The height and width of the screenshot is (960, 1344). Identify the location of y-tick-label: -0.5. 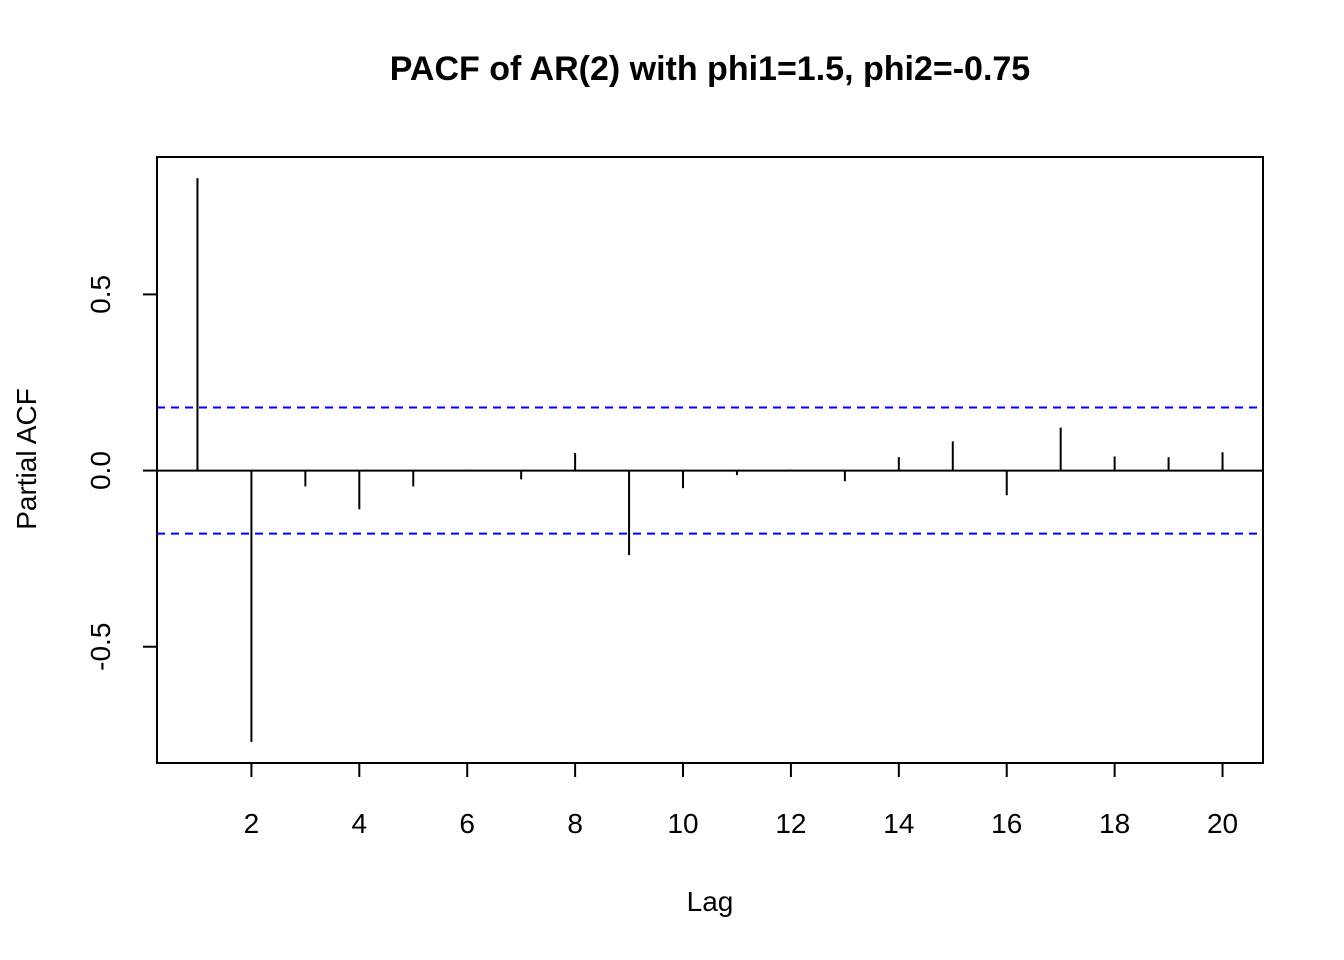
(100, 647).